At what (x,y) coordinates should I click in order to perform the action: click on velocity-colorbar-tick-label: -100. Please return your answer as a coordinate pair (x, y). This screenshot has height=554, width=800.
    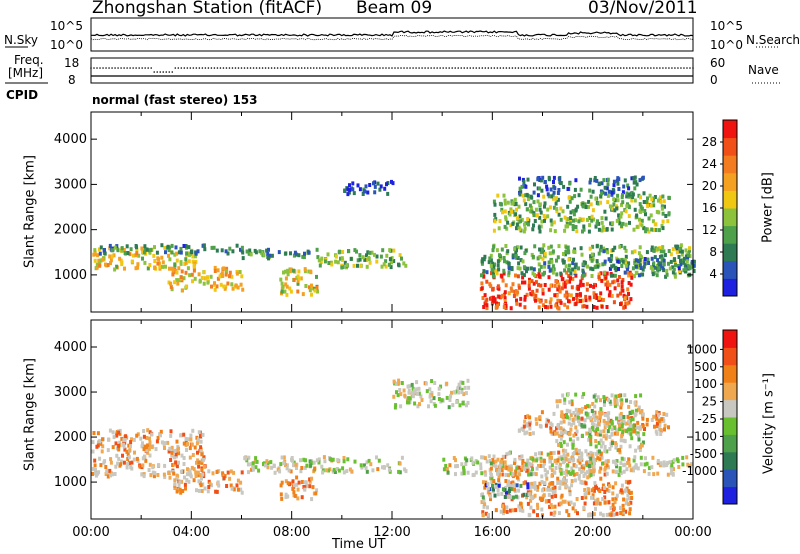
    Looking at the image, I should click on (703, 436).